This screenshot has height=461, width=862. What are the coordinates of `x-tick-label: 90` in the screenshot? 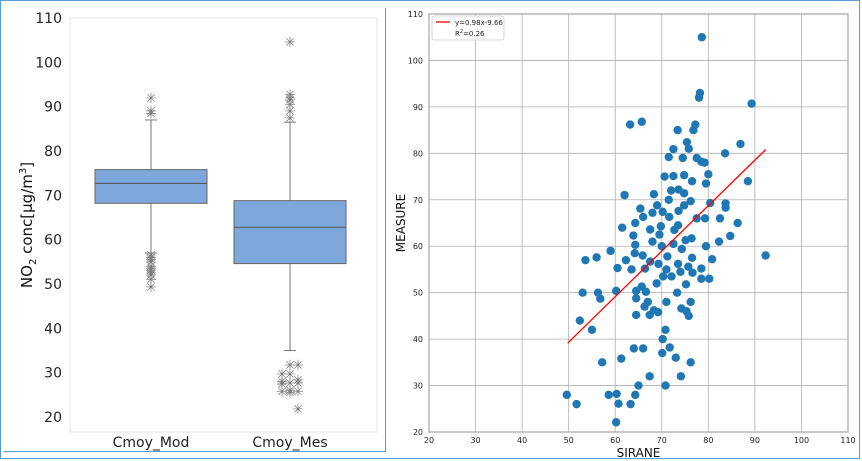 It's located at (755, 440).